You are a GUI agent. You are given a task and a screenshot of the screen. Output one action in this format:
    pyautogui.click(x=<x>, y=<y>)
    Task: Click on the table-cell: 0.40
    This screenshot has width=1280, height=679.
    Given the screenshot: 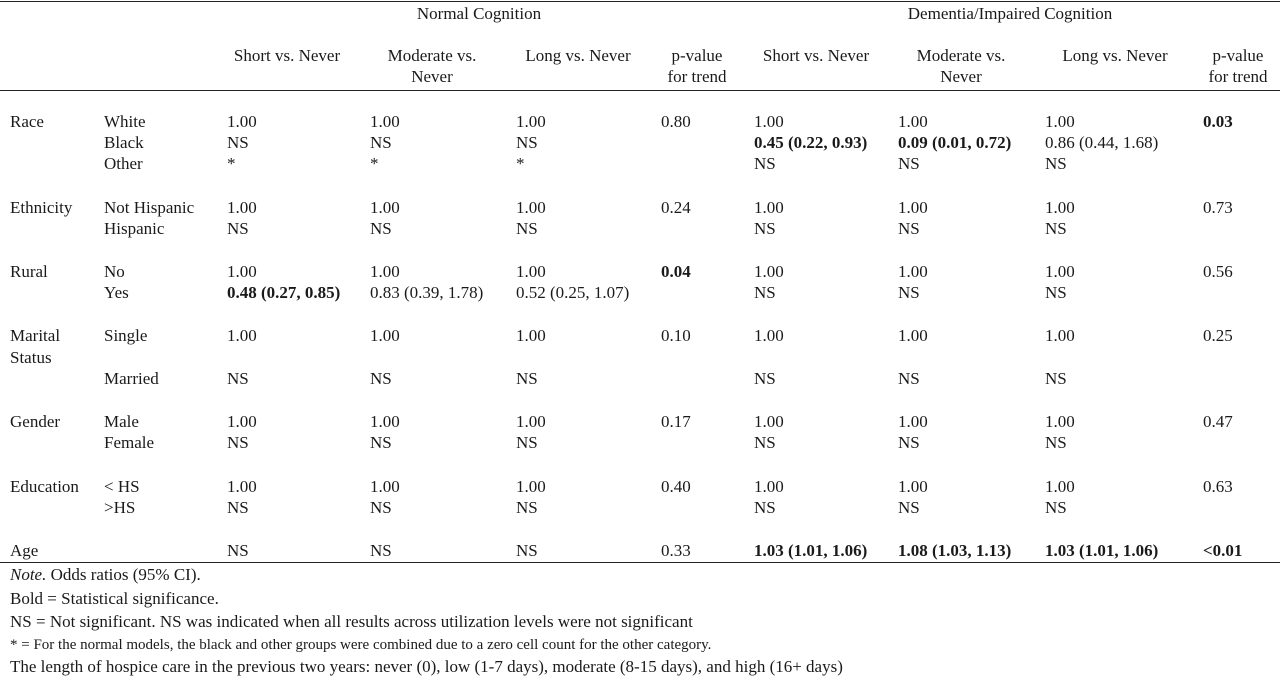 What is the action you would take?
    pyautogui.click(x=676, y=486)
    